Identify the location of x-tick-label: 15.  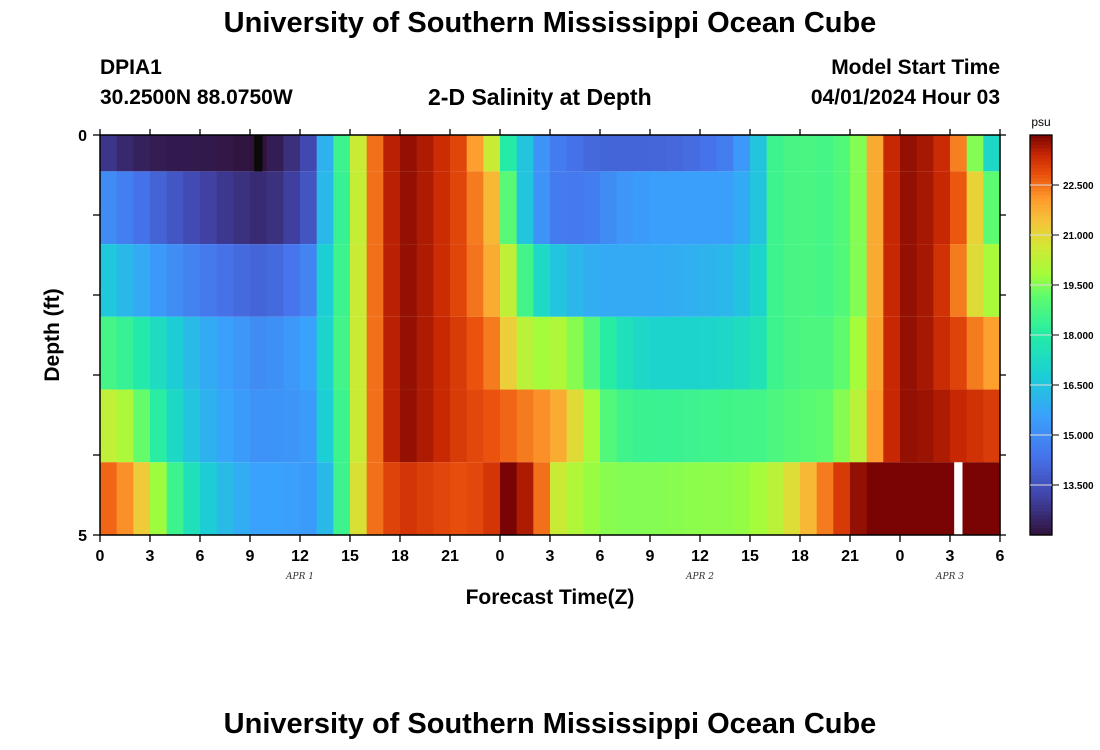
(750, 556).